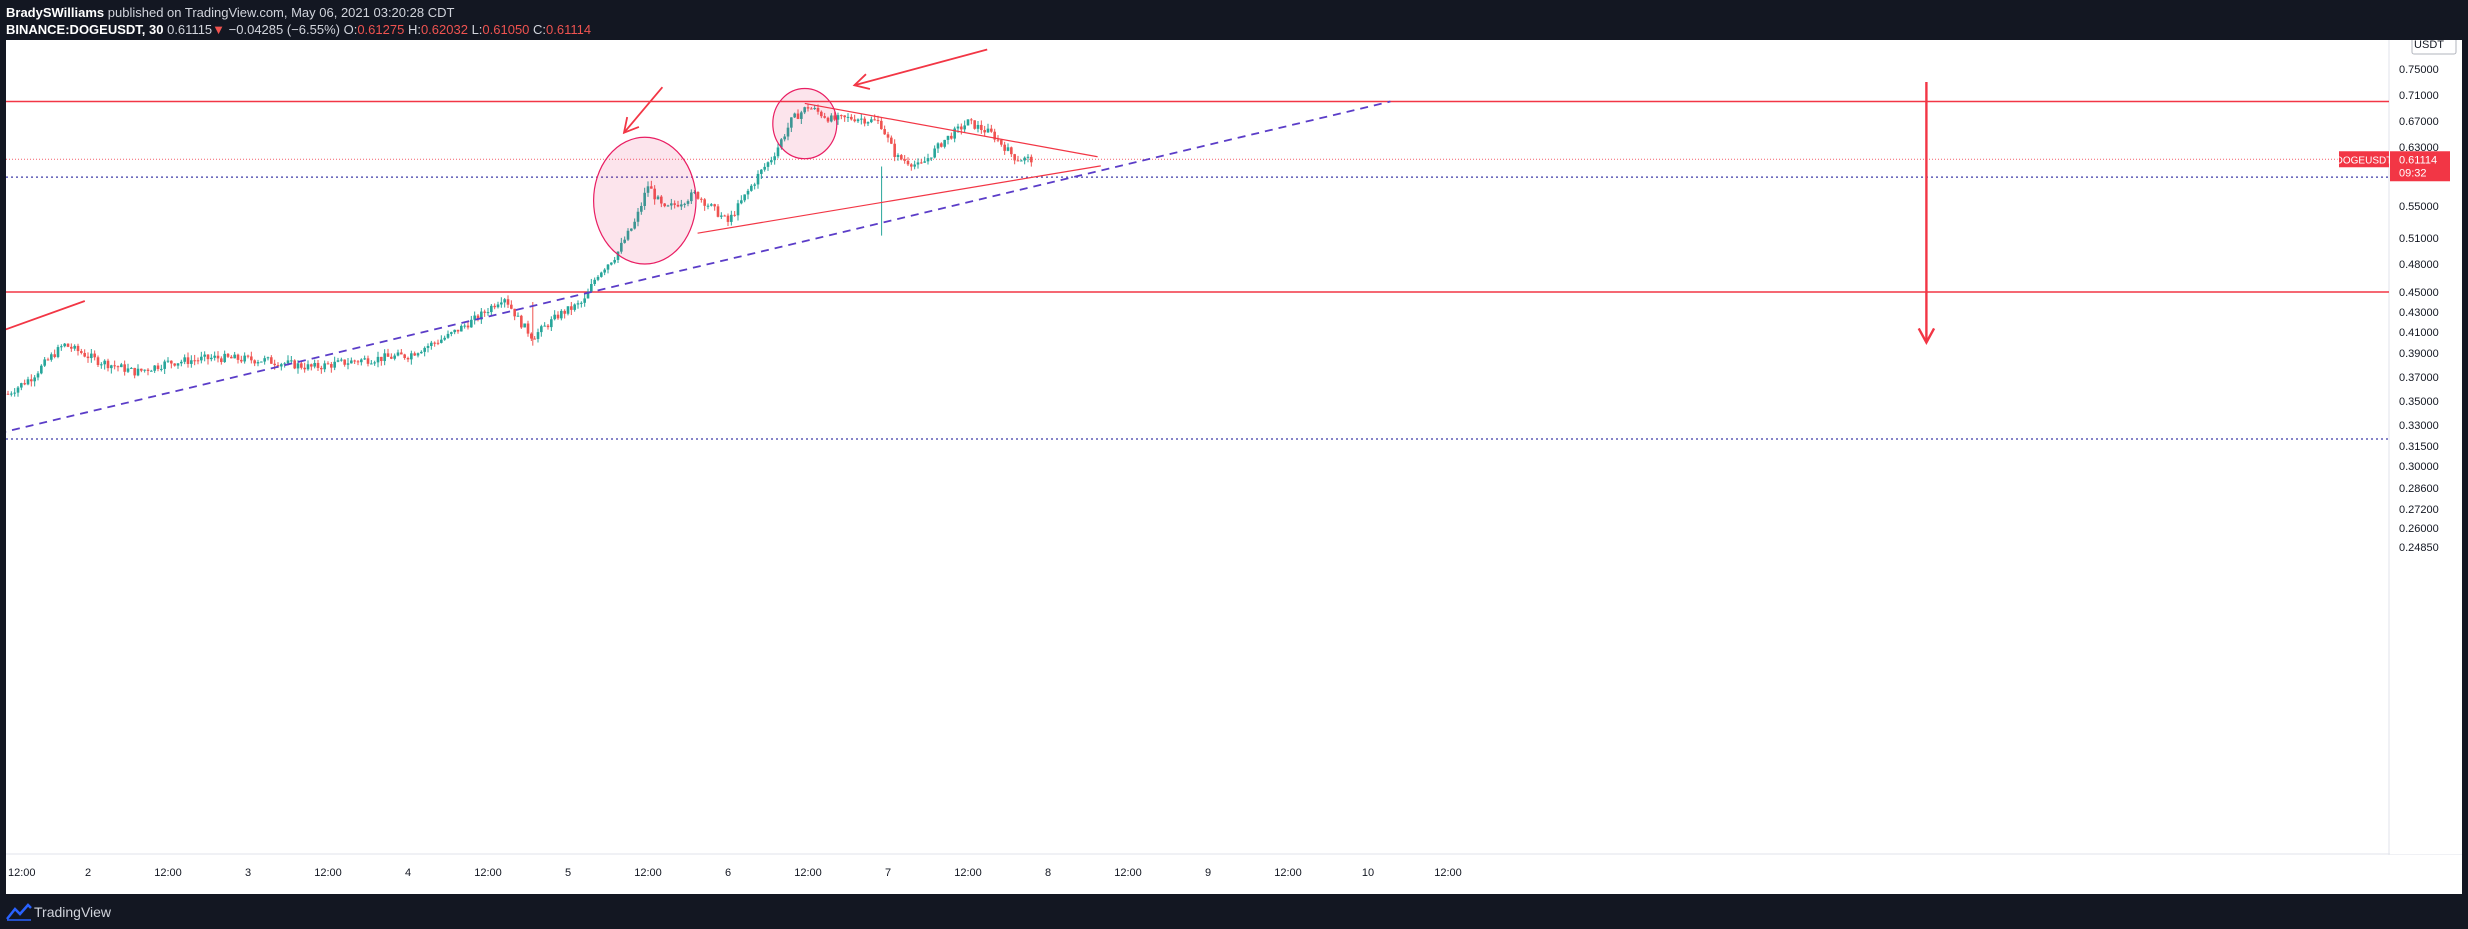 The width and height of the screenshot is (2468, 929). Describe the element at coordinates (2419, 70) in the screenshot. I see `y-tick-label: 0.75000` at that location.